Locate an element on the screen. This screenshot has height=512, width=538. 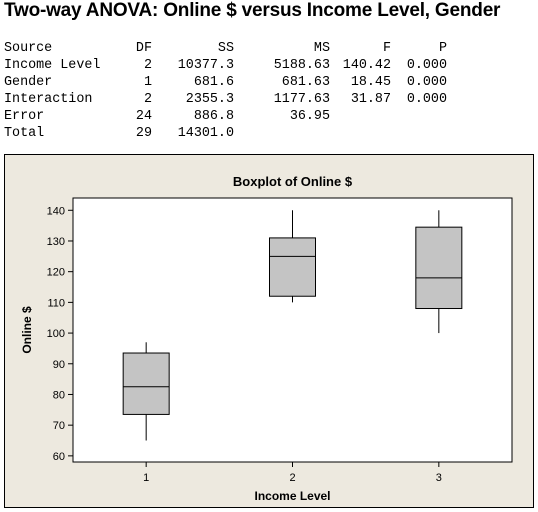
anova-row: Error 24 886.8 36.95 is located at coordinates (234, 116).